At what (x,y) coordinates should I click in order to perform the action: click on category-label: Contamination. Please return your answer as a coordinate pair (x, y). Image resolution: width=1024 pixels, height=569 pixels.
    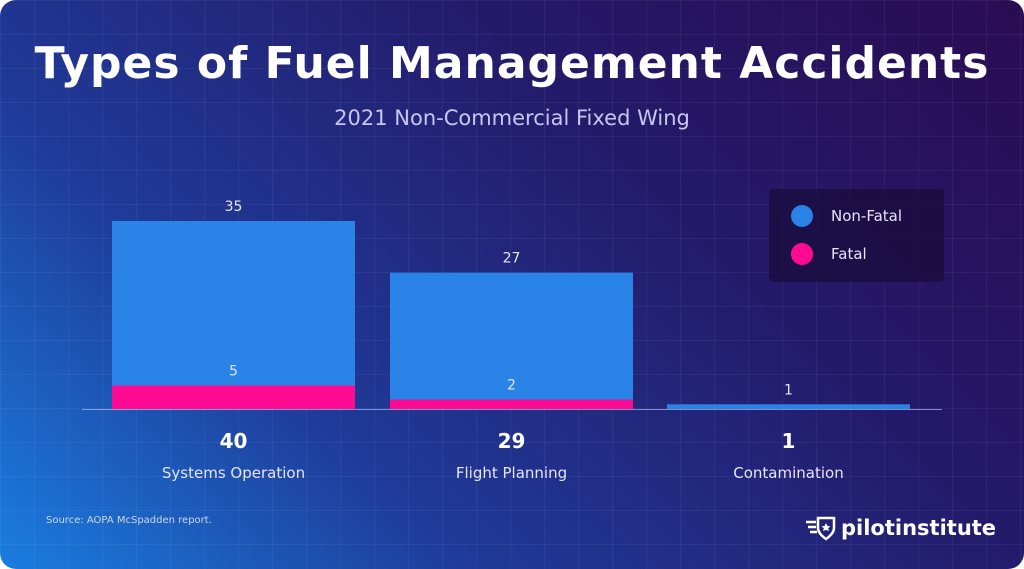
    Looking at the image, I should click on (788, 473).